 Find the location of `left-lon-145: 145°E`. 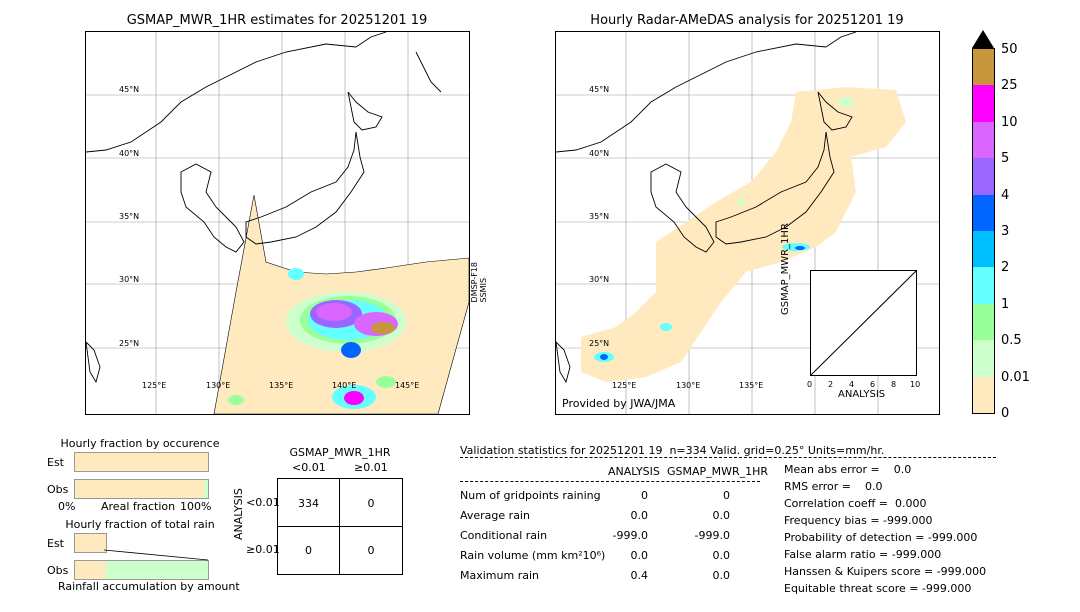

left-lon-145: 145°E is located at coordinates (407, 385).